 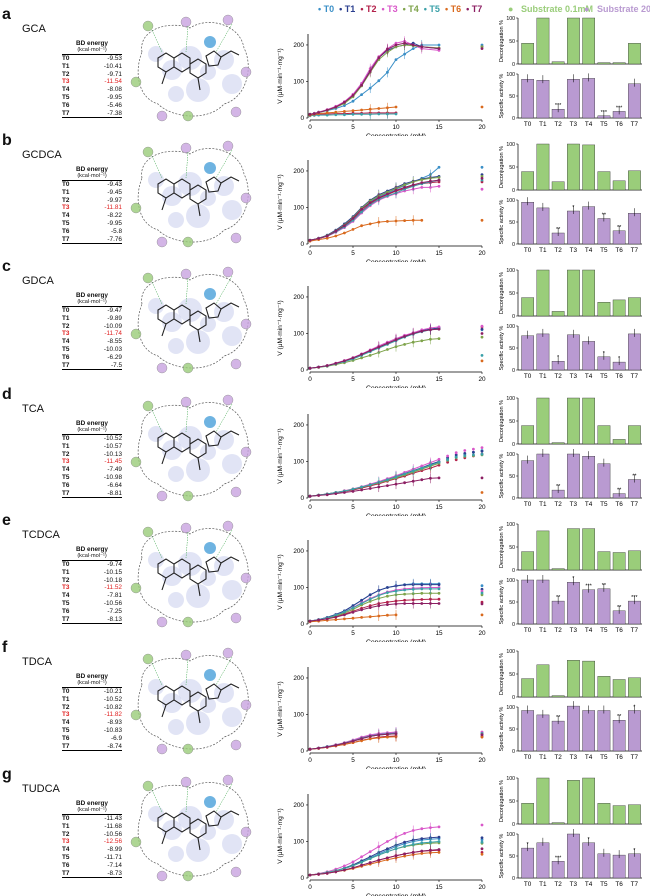 What do you see at coordinates (92, 208) in the screenshot?
I see `bd-row-t3: T3 -11.81` at bounding box center [92, 208].